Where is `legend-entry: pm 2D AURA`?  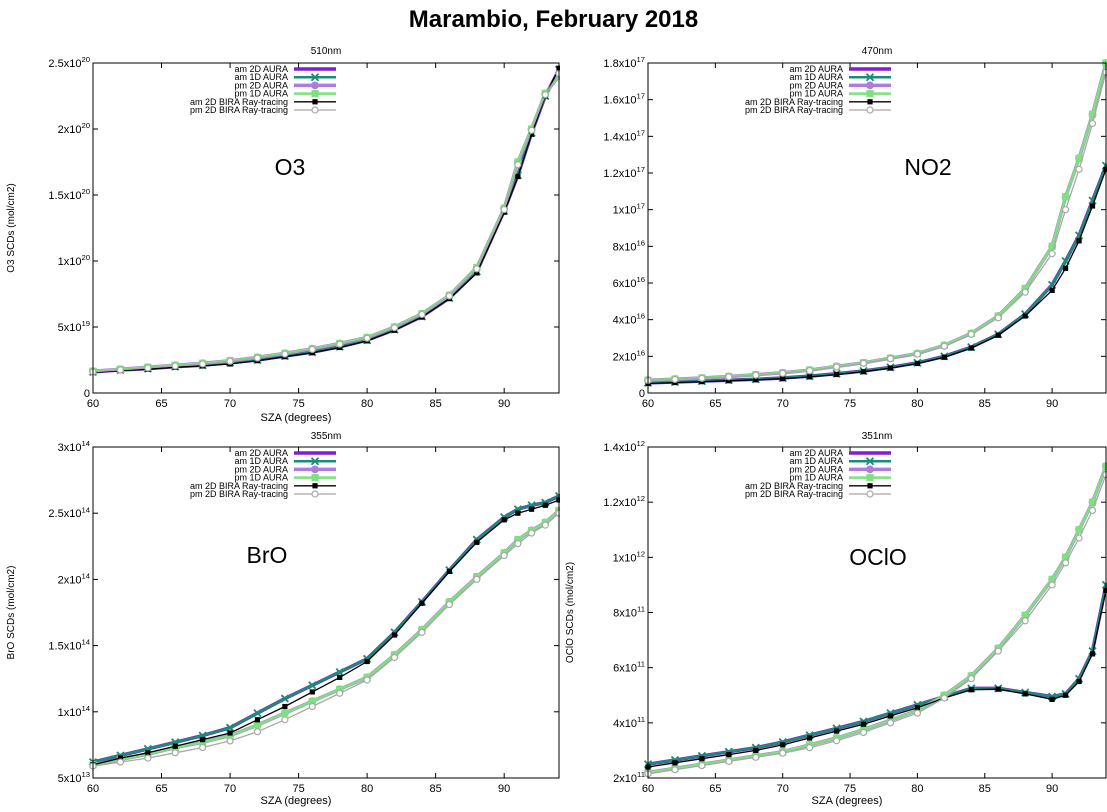 legend-entry: pm 2D AURA is located at coordinates (285, 85).